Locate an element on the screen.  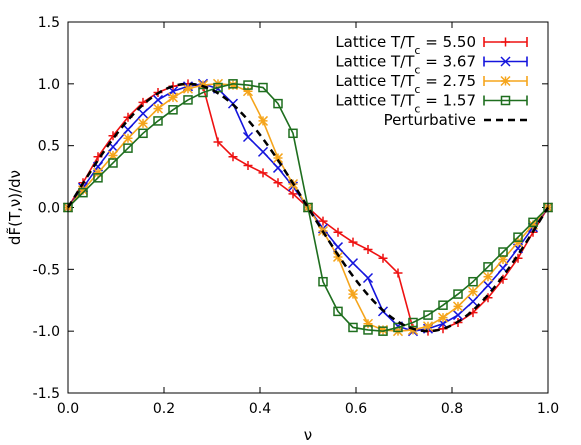
legend-item: Lattice T/Tc = 1.57 is located at coordinates (431, 104).